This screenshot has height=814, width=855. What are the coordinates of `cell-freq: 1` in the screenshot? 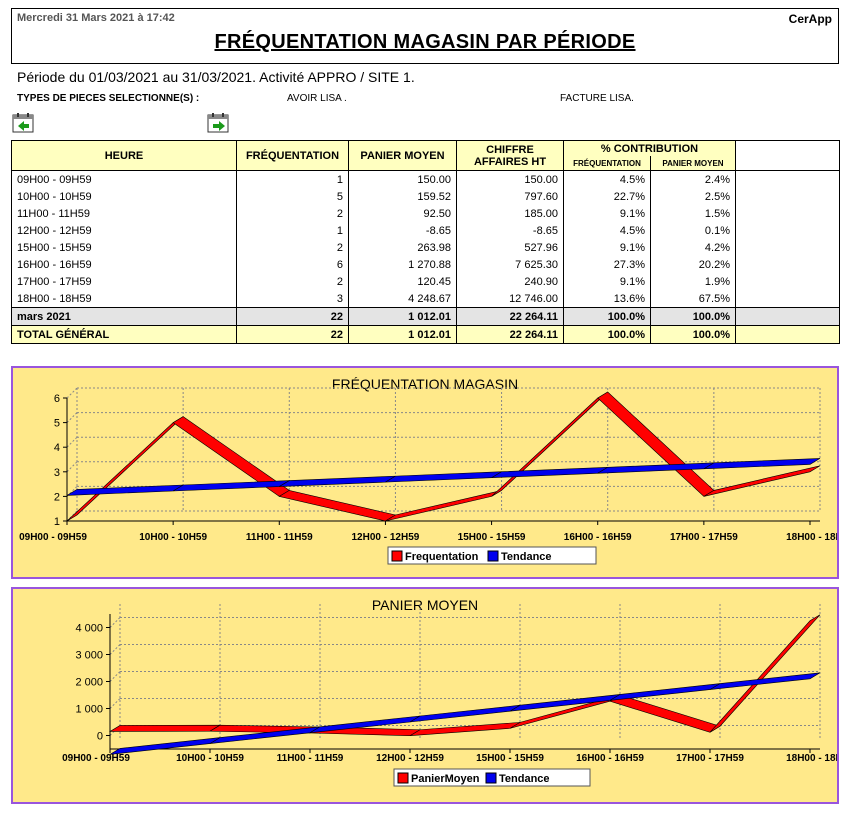 It's located at (292, 179).